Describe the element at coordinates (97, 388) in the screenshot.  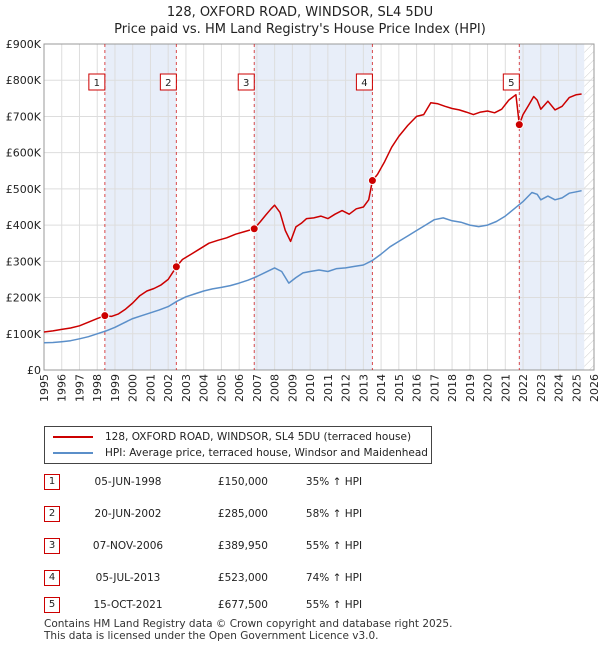
I see `x-tick-label: 1998` at that location.